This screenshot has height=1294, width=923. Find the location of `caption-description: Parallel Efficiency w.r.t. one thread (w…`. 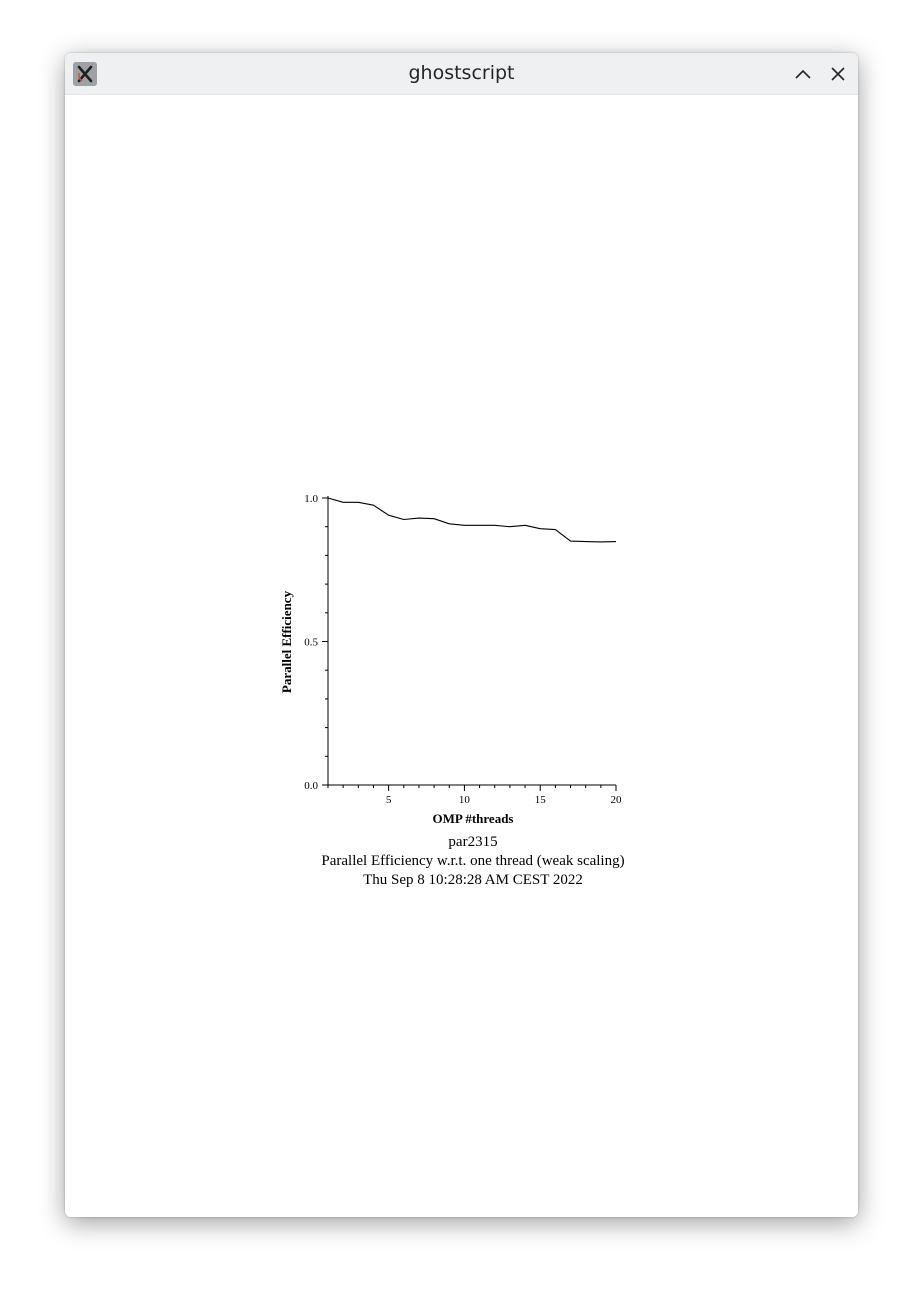

caption-description: Parallel Efficiency w.r.t. one thread (w… is located at coordinates (472, 861).